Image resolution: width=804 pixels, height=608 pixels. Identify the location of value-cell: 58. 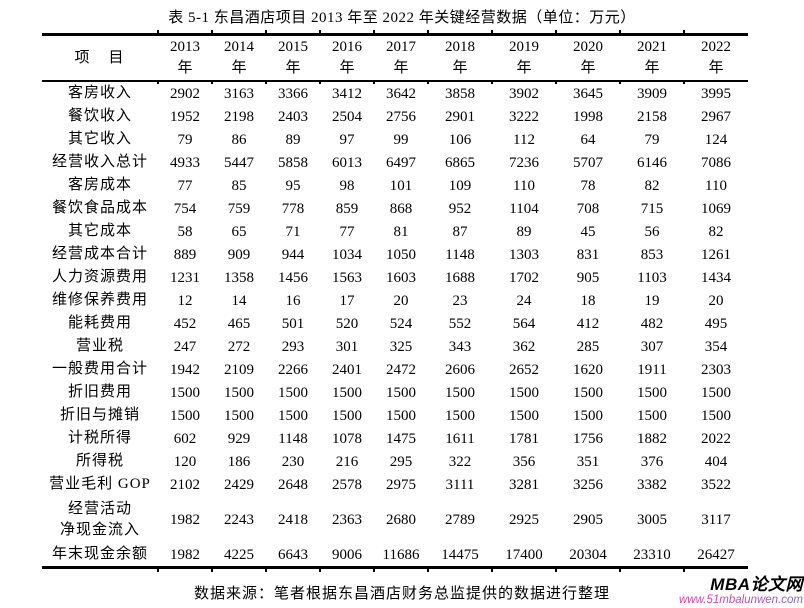
(185, 231).